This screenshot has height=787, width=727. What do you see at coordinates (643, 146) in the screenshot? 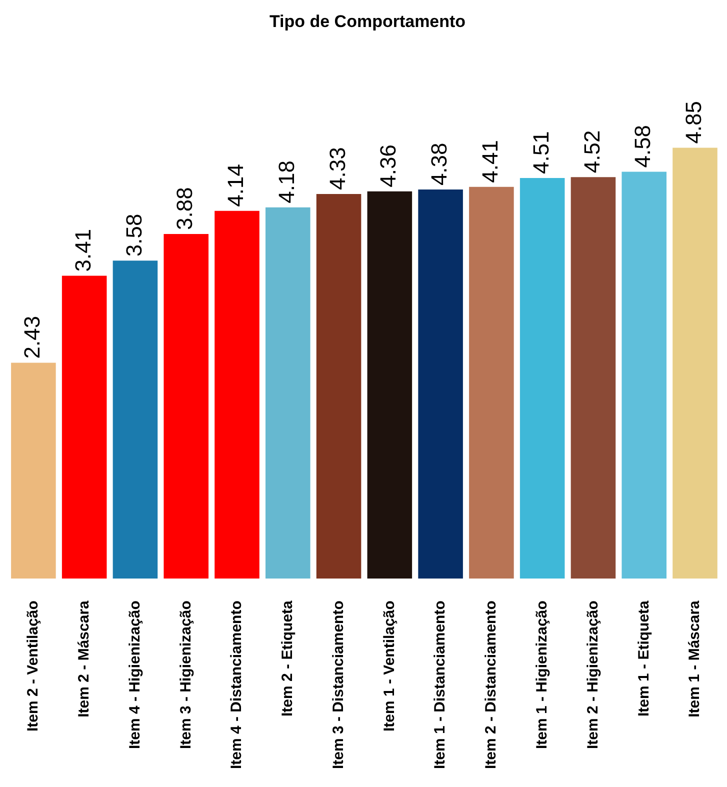
I see `data-label: 4.58` at bounding box center [643, 146].